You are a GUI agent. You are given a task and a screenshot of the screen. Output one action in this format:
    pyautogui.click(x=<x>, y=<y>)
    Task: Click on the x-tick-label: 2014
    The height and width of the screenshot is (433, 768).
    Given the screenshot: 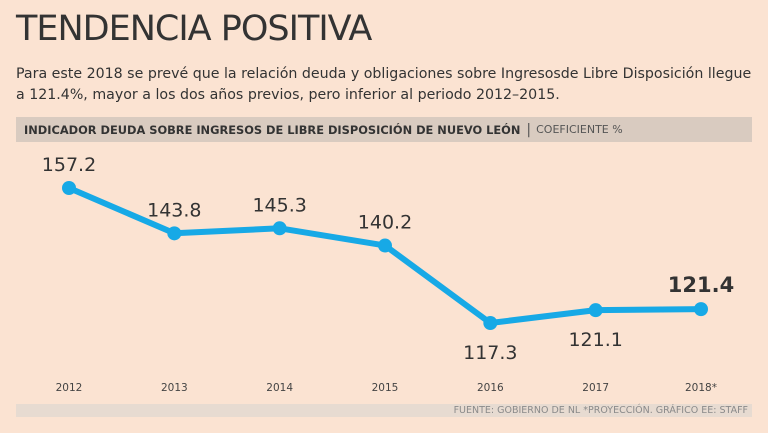 What is the action you would take?
    pyautogui.click(x=279, y=388)
    